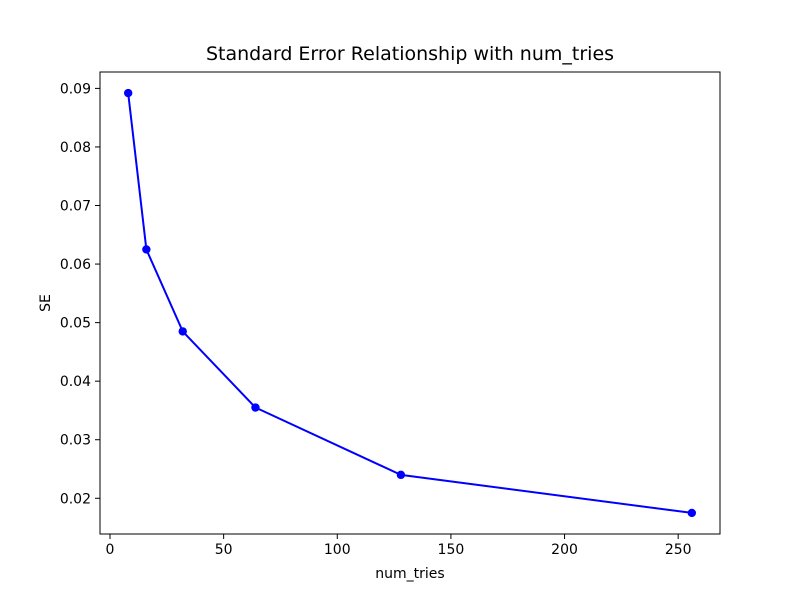  I want to click on y-tick-label: 0.07, so click(75, 207).